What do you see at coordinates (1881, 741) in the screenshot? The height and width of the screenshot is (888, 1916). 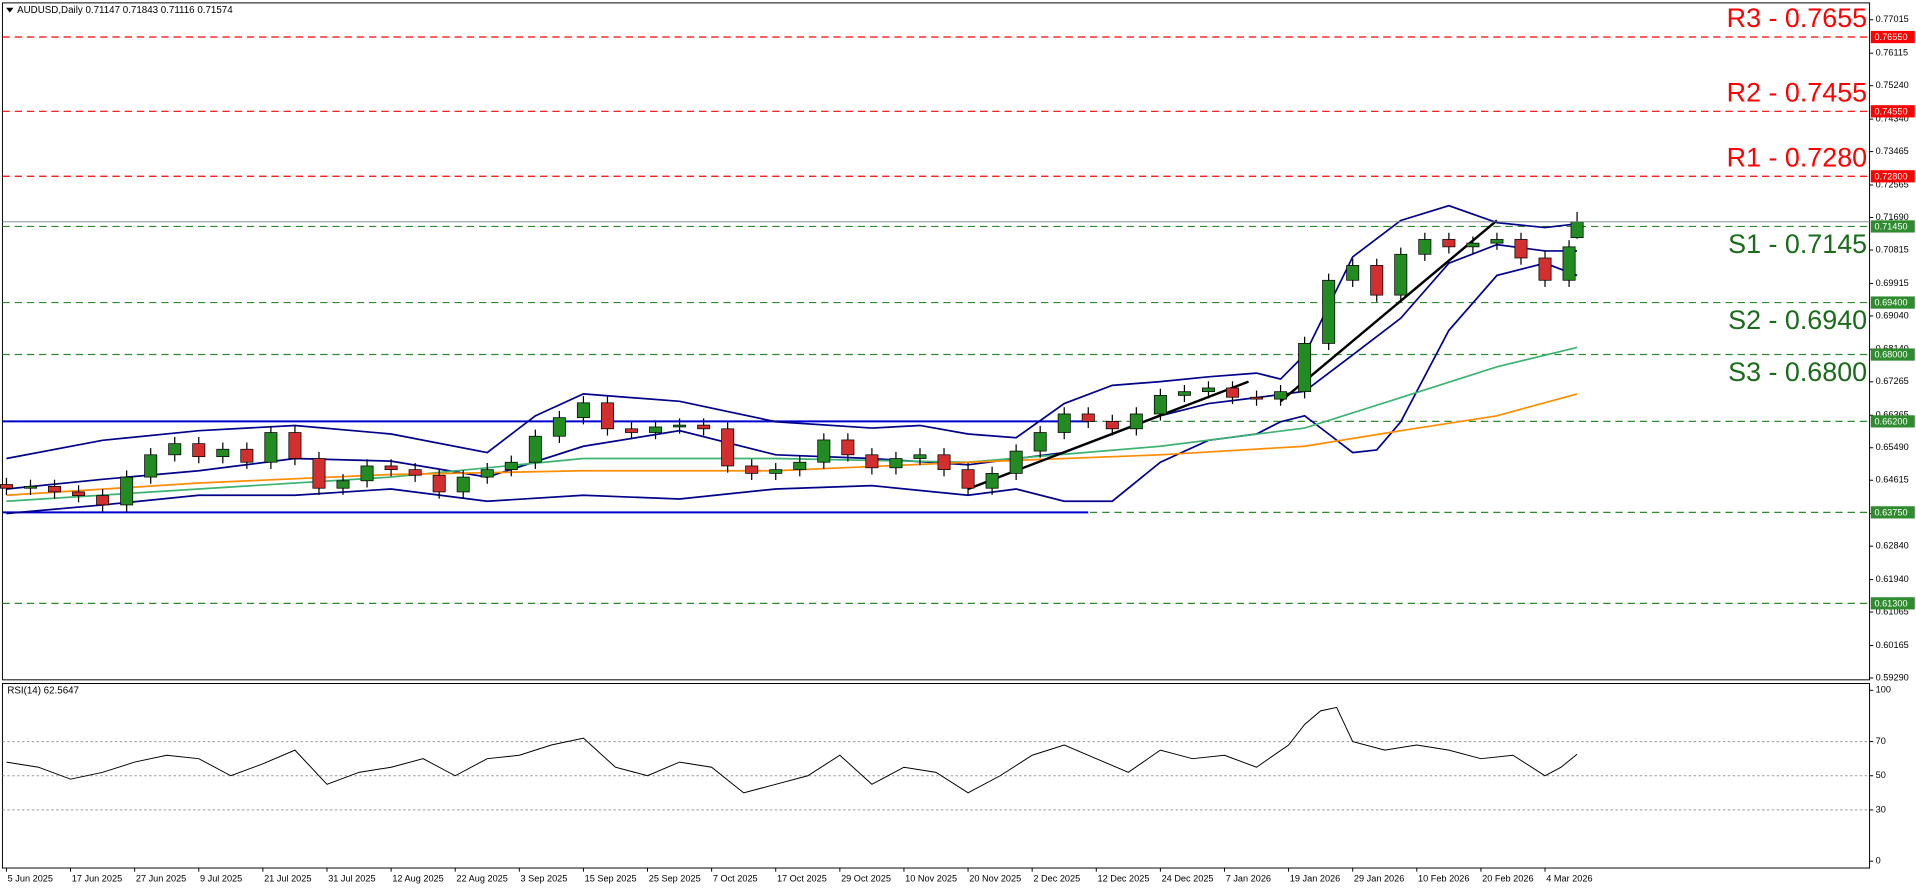 I see `rsi-y-tick-label: 70` at bounding box center [1881, 741].